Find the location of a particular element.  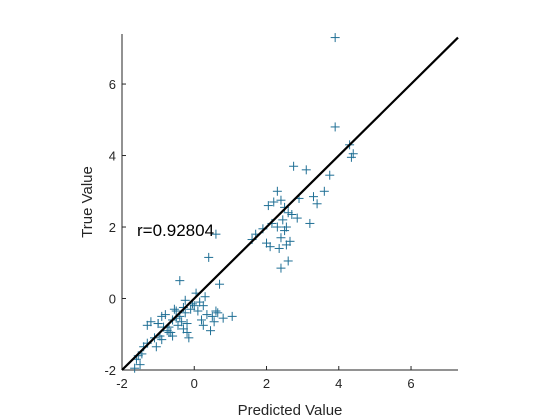

x-tick-label: 0 is located at coordinates (194, 383).